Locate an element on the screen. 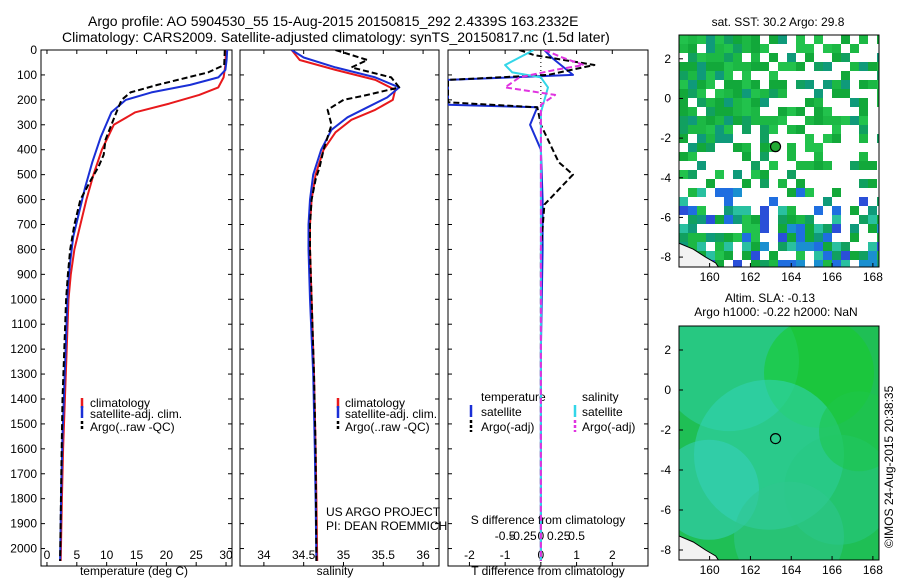 This screenshot has width=900, height=580. temperature-xtick-label: 20 is located at coordinates (167, 555).